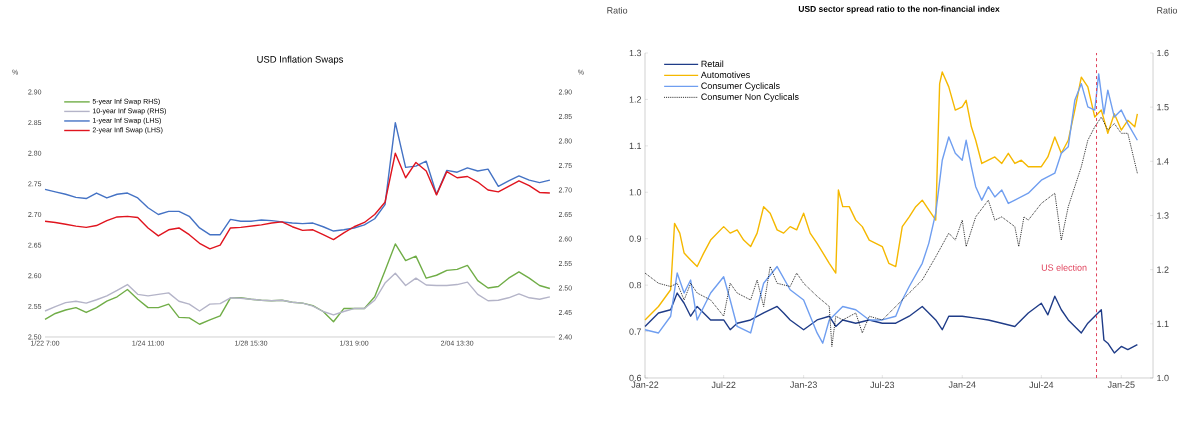  What do you see at coordinates (1064, 267) in the screenshot?
I see `ref-line-label: US election` at bounding box center [1064, 267].